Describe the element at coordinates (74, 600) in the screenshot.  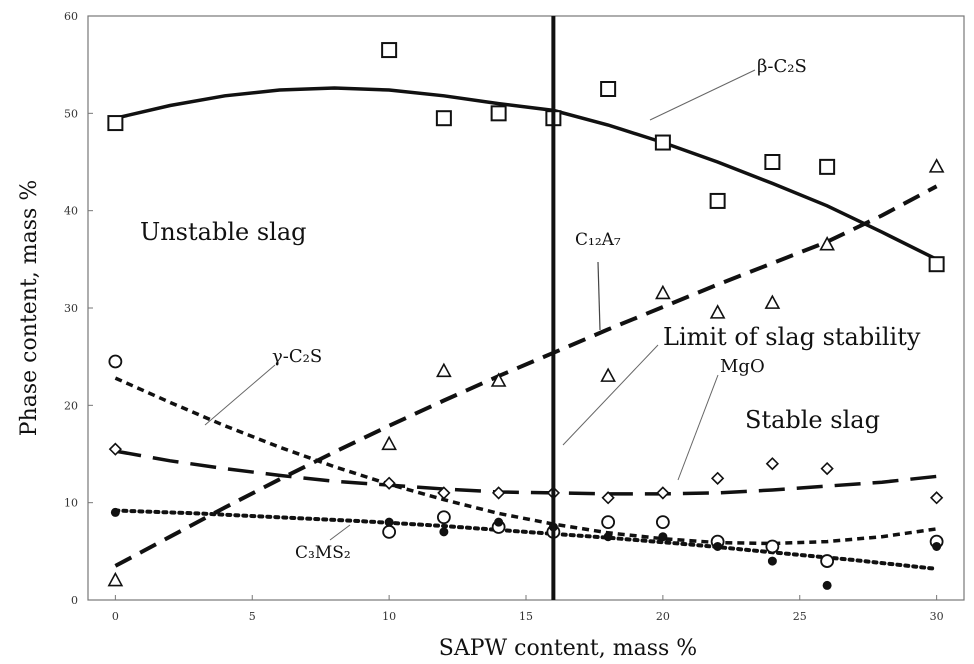
I see `y-tick-label: 0` at that location.